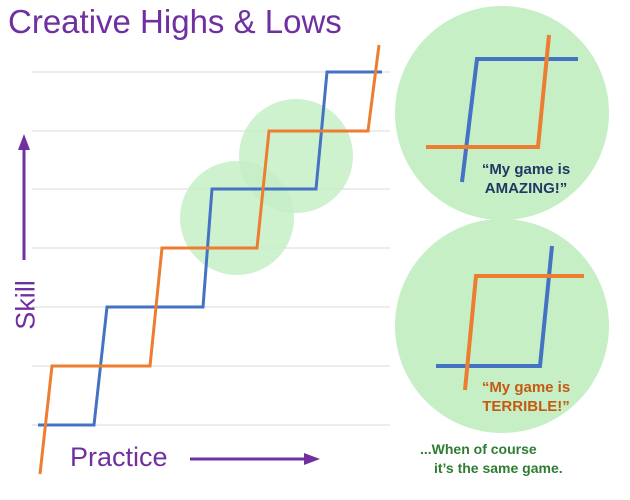 This screenshot has height=500, width=630. Describe the element at coordinates (175, 21) in the screenshot. I see `page-title: Creative Highs & Lows` at that location.